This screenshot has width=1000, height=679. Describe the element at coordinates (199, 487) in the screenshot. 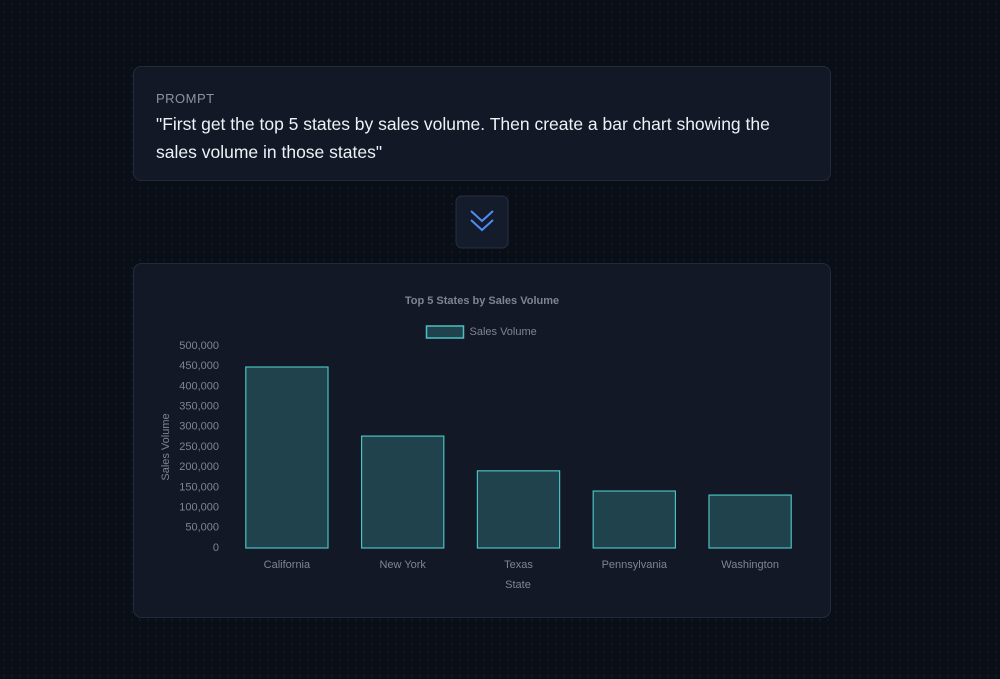

I see `y-tick-label: 150,000` at that location.